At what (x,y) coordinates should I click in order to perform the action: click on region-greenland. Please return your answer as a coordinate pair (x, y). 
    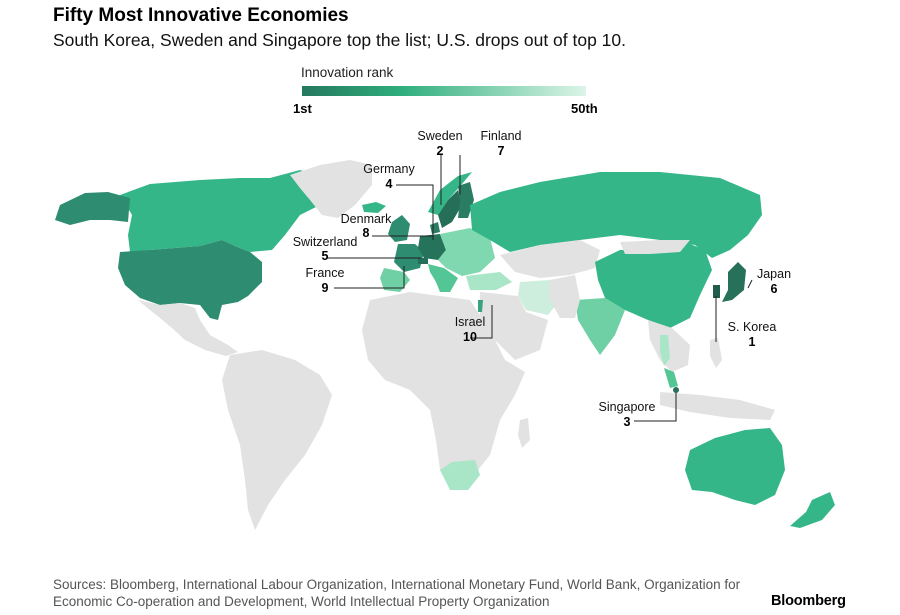
    Looking at the image, I should click on (331, 189).